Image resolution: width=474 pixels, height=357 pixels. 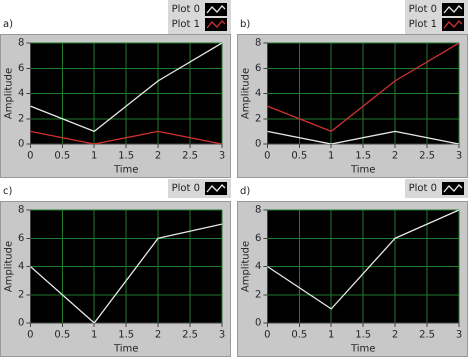 I want to click on chart-title: c), so click(x=7, y=191).